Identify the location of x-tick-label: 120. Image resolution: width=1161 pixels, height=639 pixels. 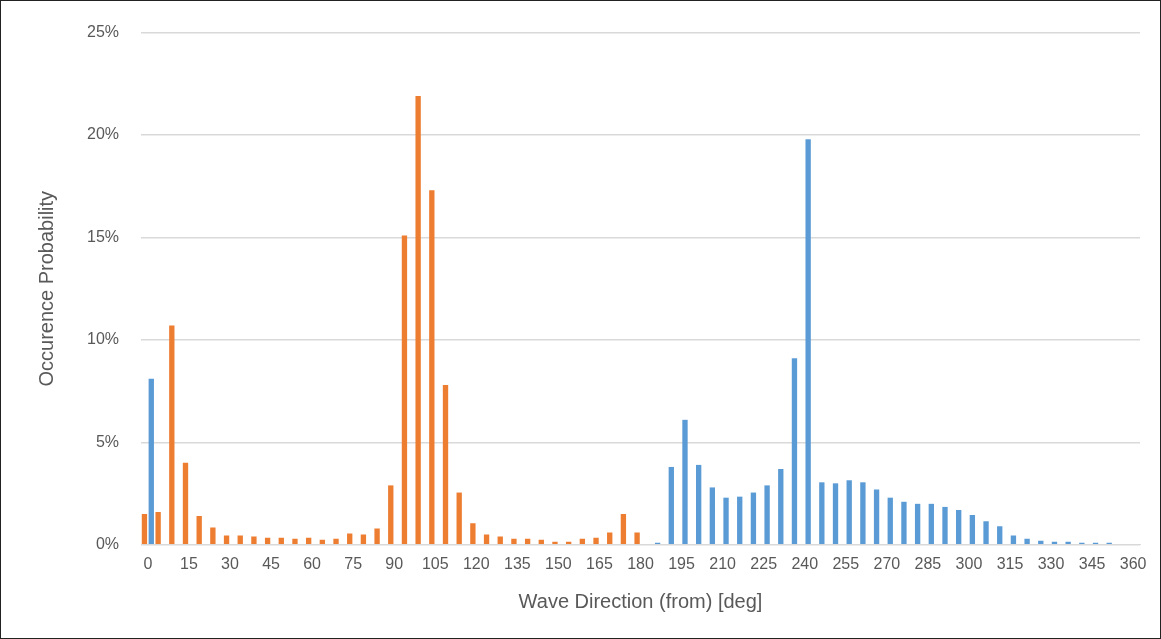
(476, 563).